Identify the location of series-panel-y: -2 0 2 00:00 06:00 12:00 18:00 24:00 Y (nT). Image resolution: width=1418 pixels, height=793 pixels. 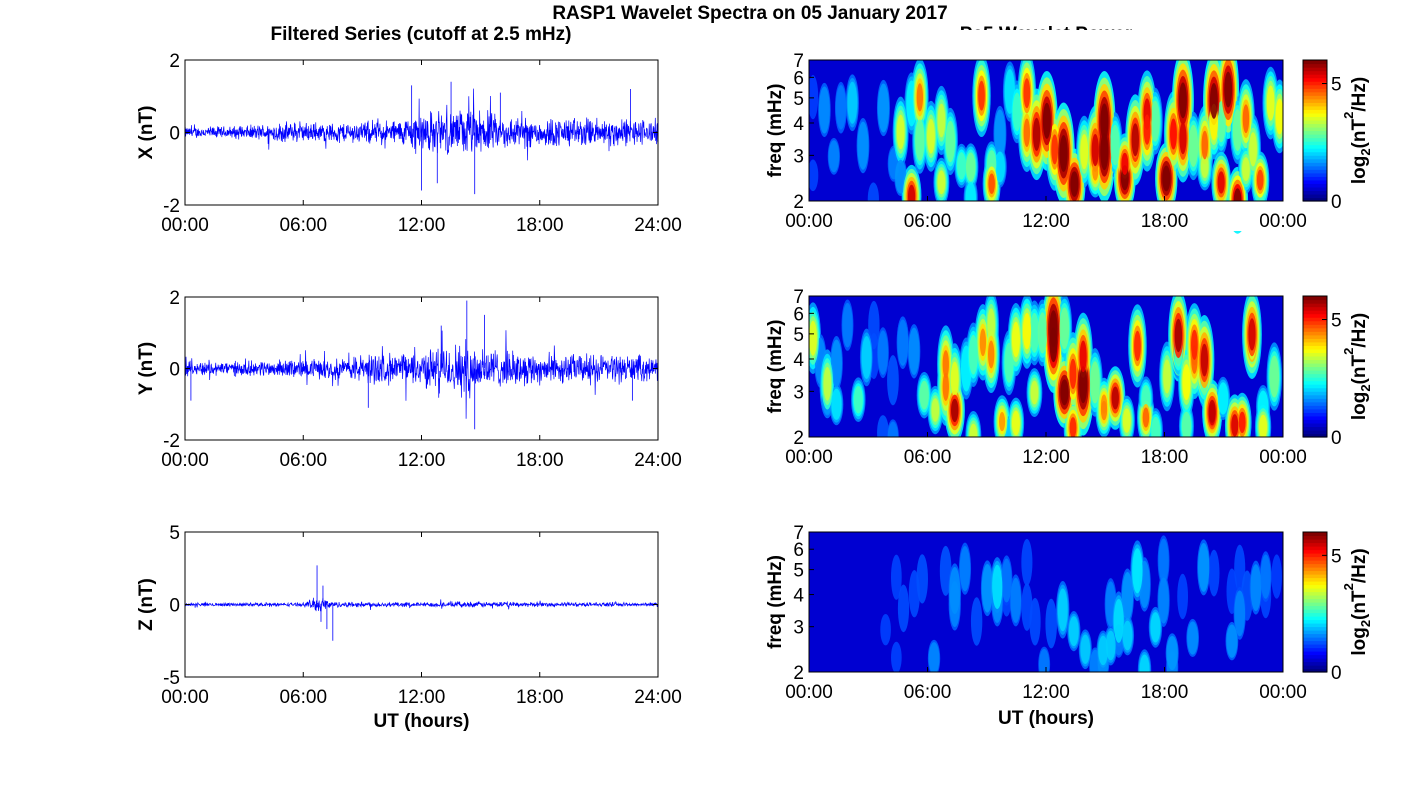
(409, 379).